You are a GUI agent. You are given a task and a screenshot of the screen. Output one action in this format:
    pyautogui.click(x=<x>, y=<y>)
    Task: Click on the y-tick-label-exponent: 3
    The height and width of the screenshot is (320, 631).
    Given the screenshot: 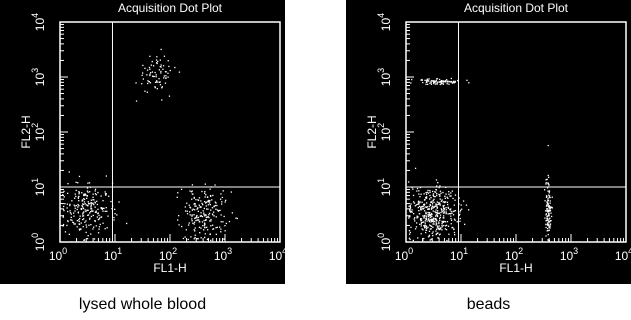 What is the action you would take?
    pyautogui.click(x=381, y=70)
    